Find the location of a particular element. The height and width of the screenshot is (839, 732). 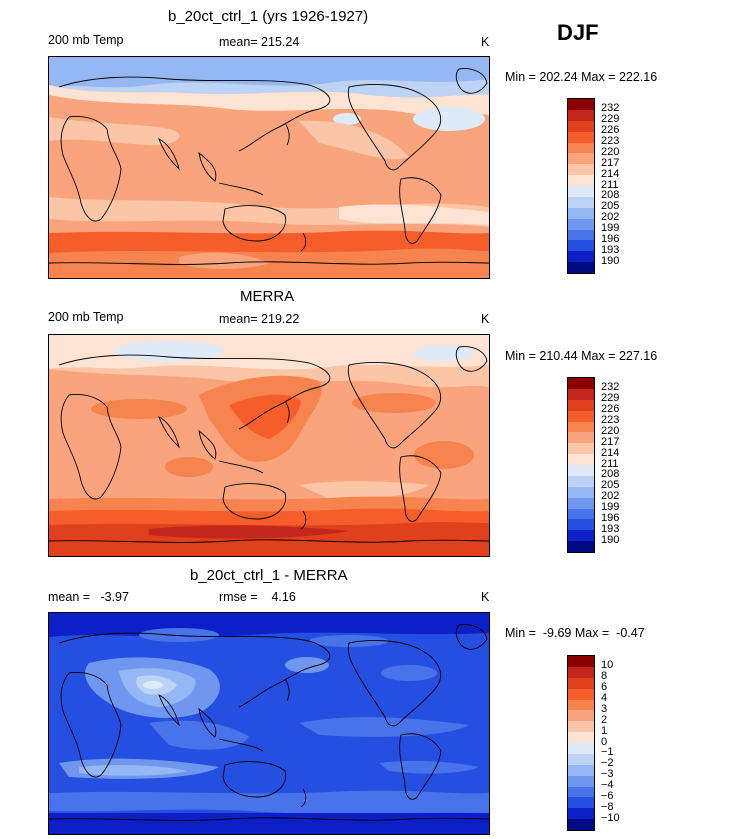

colorbar-tick-label: 1 is located at coordinates (604, 730).